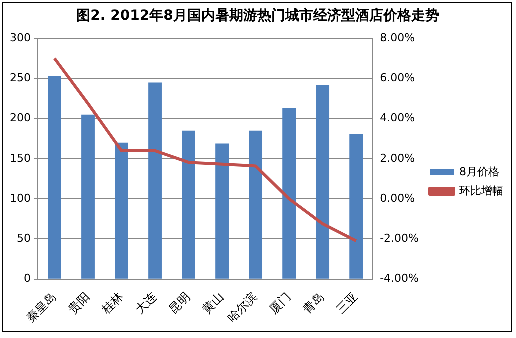  I want to click on y2-tick-label: 4.00%, so click(398, 118).